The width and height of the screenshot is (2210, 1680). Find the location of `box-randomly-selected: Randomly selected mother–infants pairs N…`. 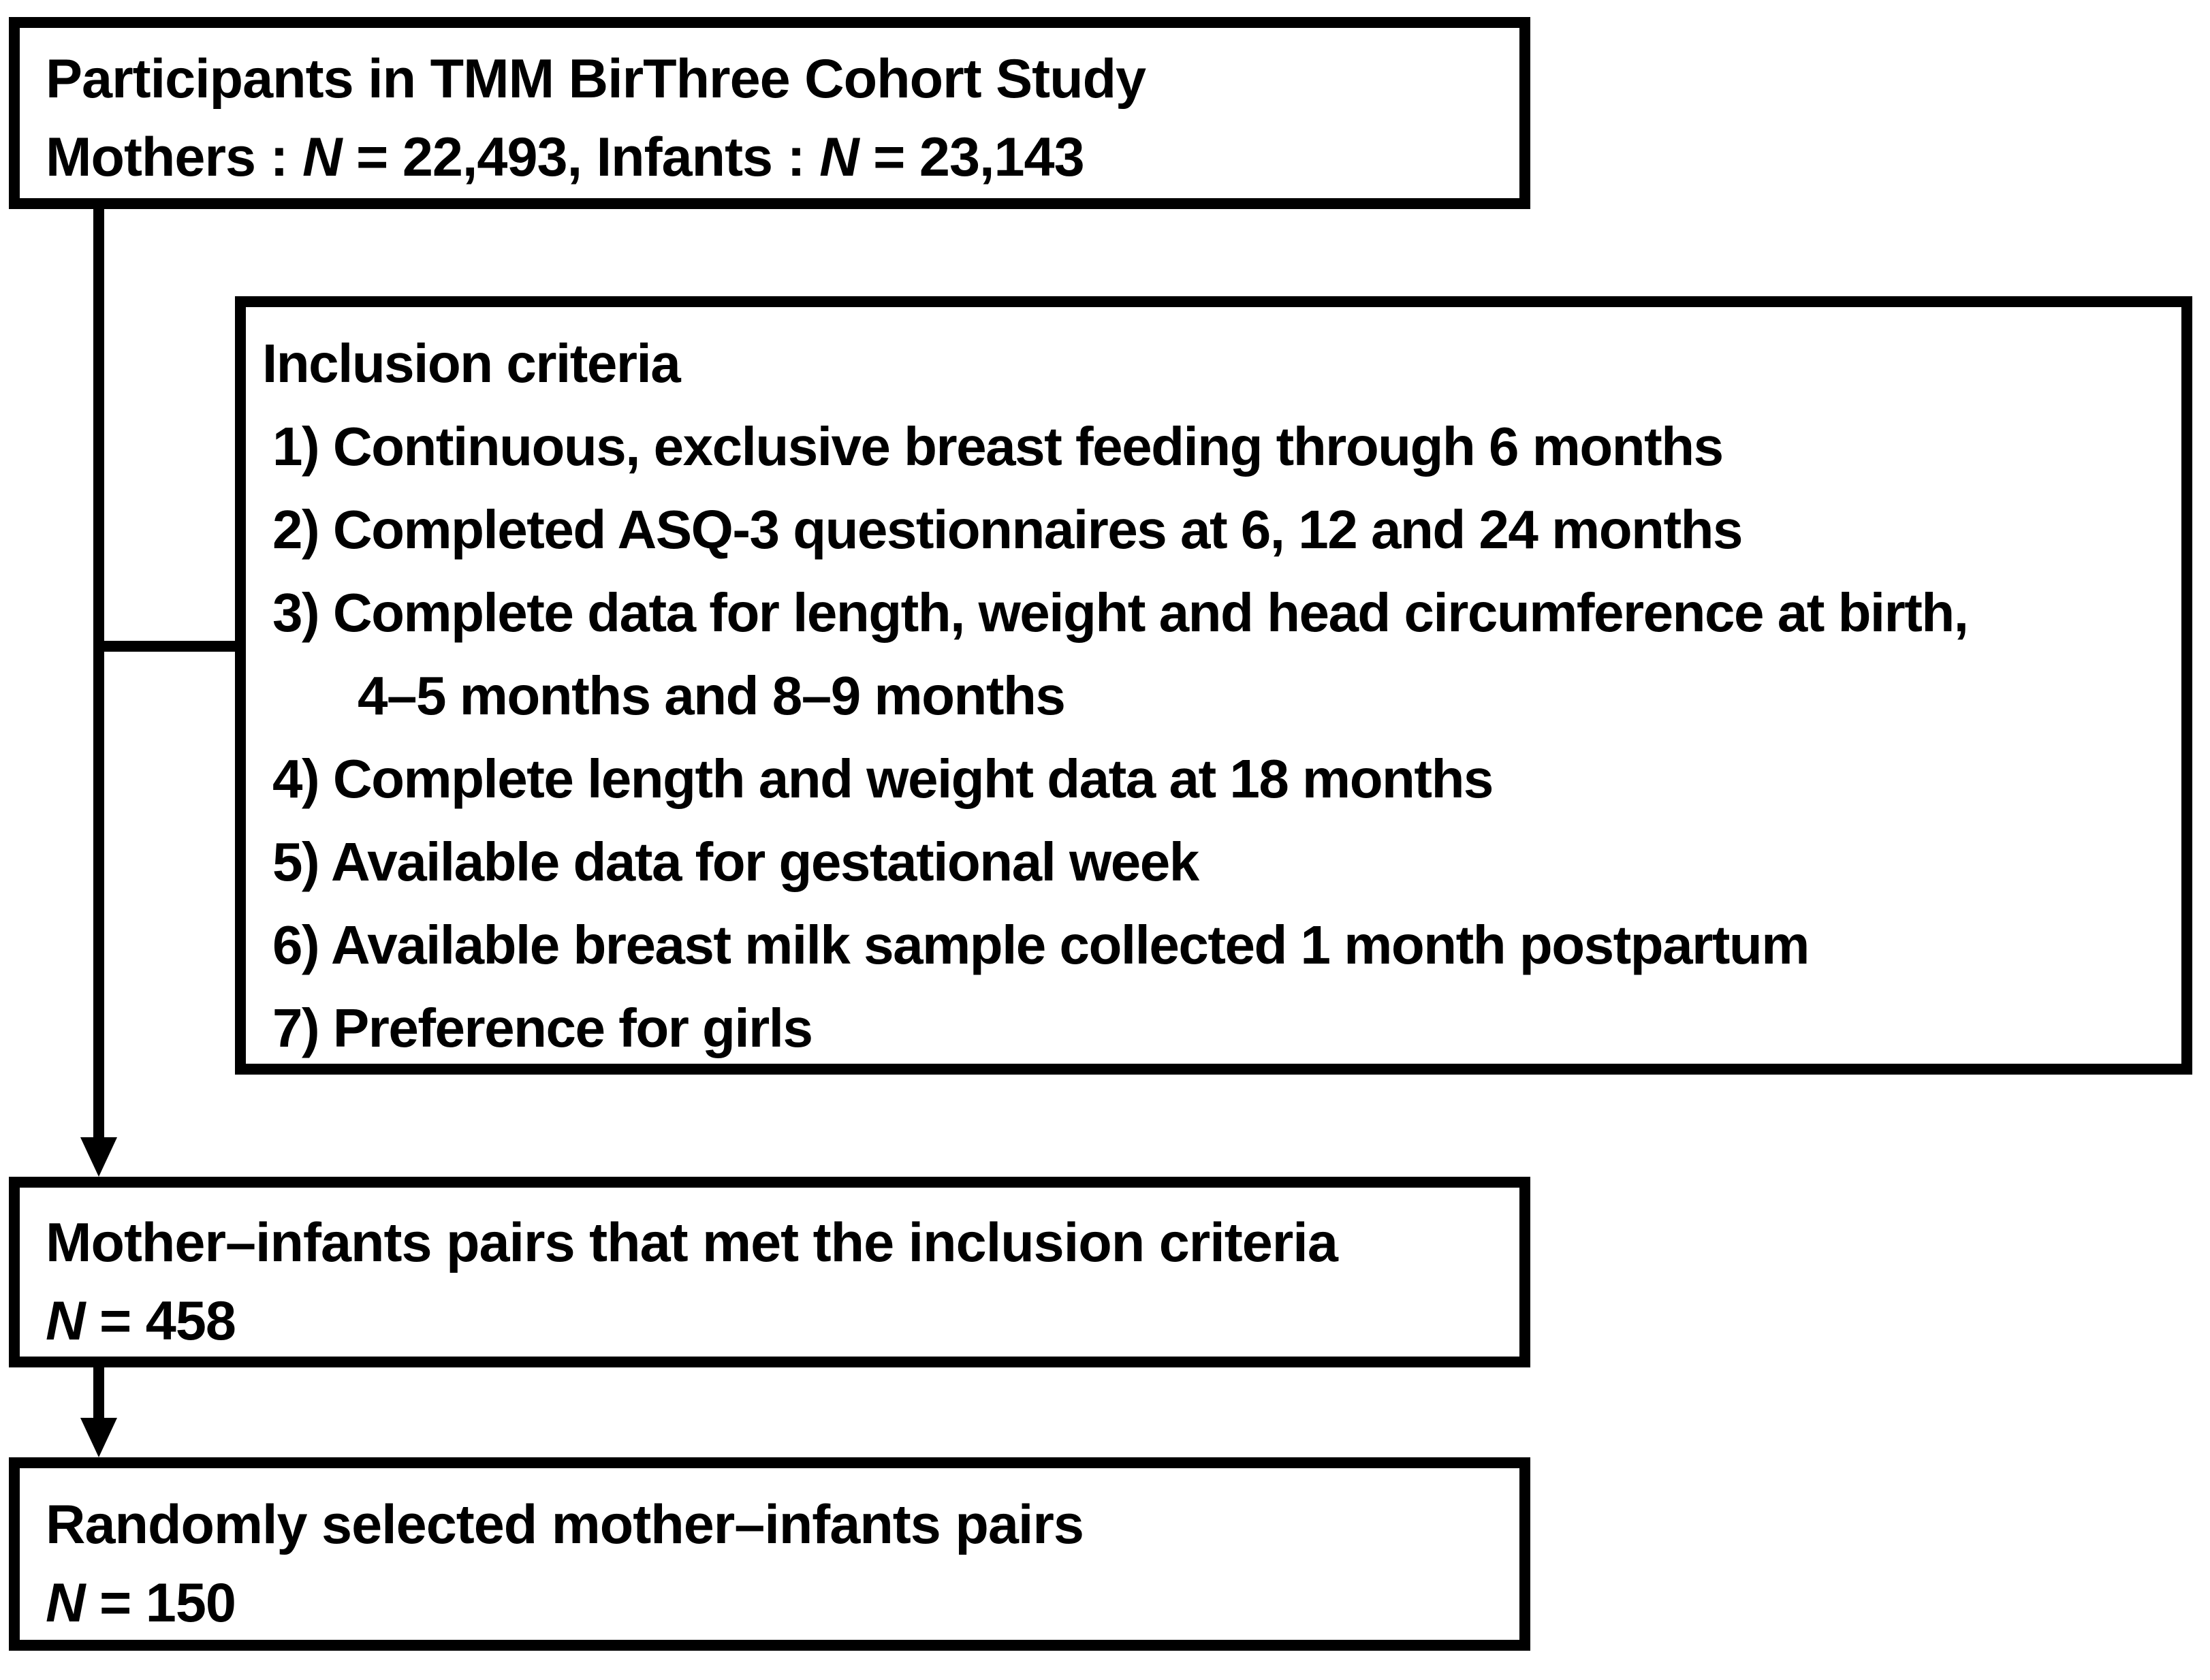

box-randomly-selected: Randomly selected mother–infants pairs N… is located at coordinates (769, 1554).